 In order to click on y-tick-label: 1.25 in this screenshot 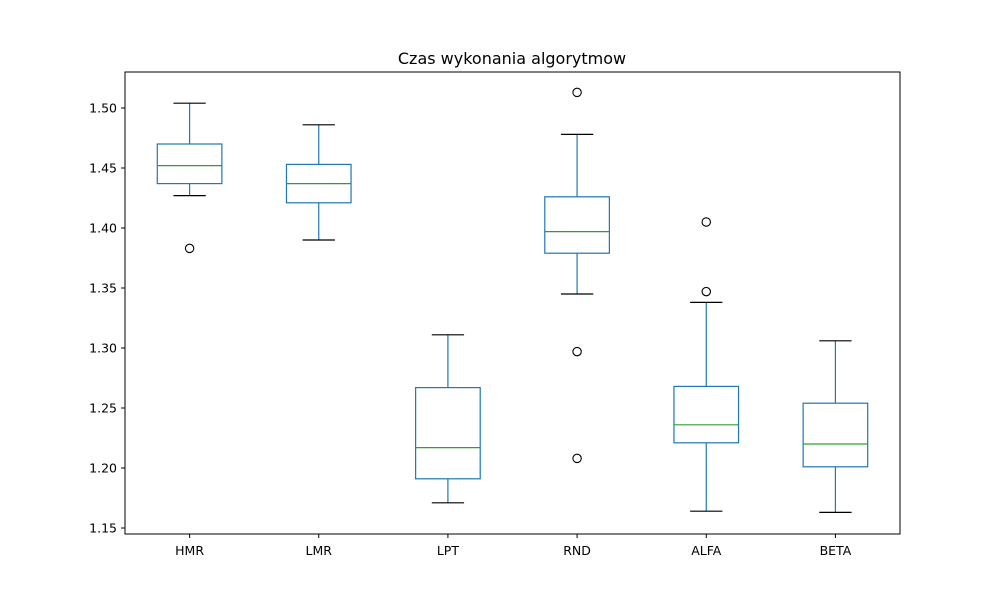, I will do `click(103, 408)`.